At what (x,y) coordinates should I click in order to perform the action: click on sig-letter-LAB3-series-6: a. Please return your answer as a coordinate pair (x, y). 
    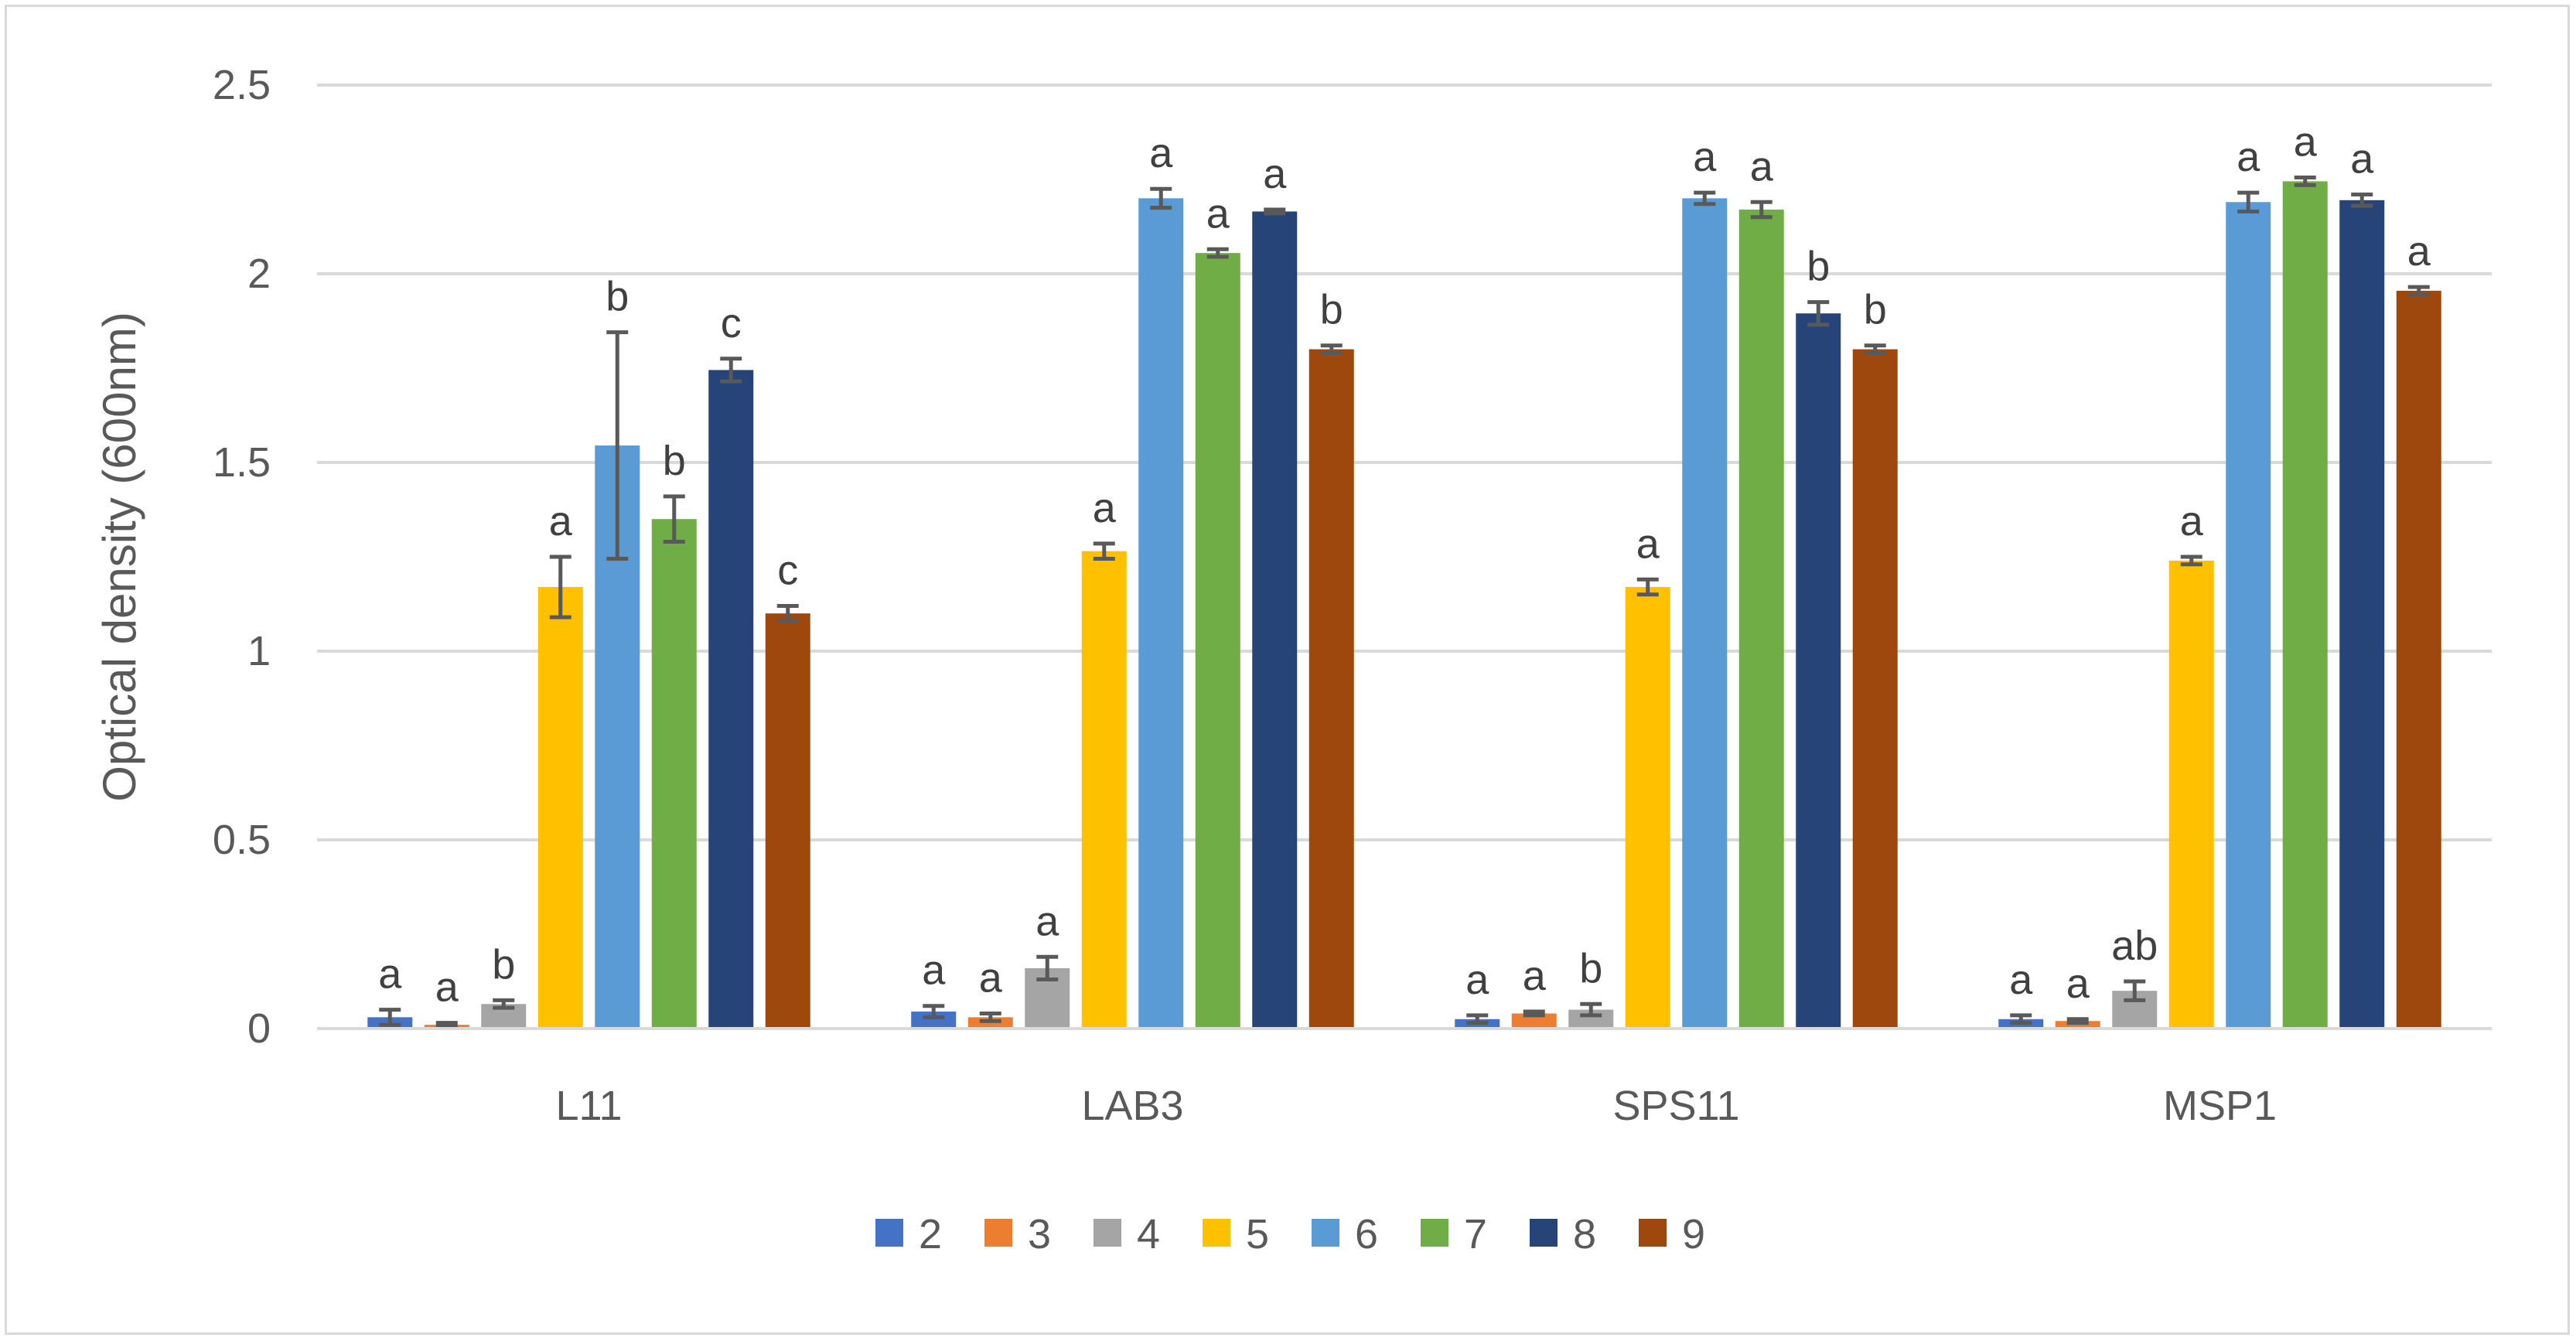
    Looking at the image, I should click on (1161, 153).